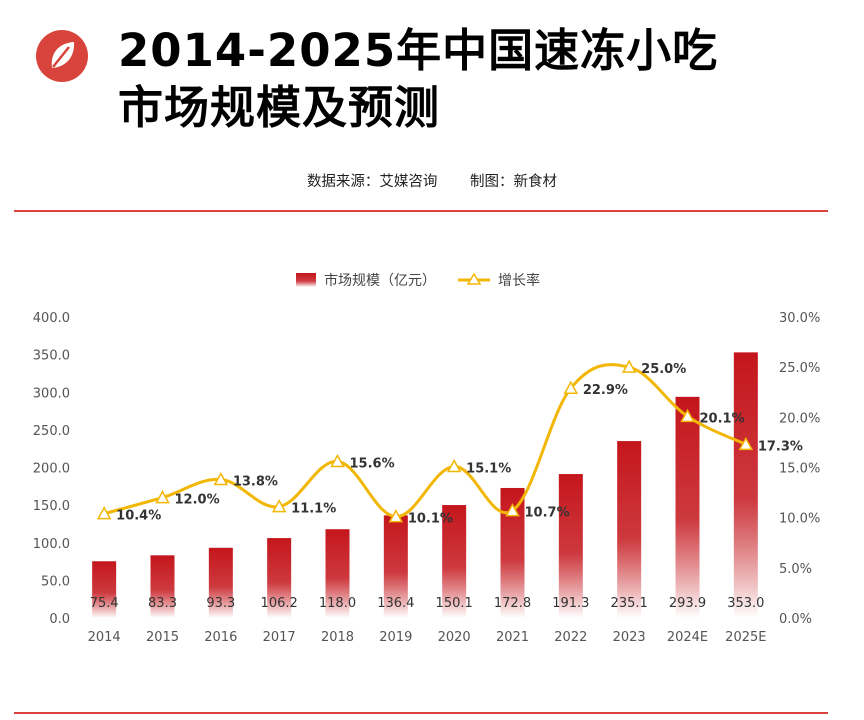 The height and width of the screenshot is (720, 864). What do you see at coordinates (395, 637) in the screenshot?
I see `x-axis-tick: 2019` at bounding box center [395, 637].